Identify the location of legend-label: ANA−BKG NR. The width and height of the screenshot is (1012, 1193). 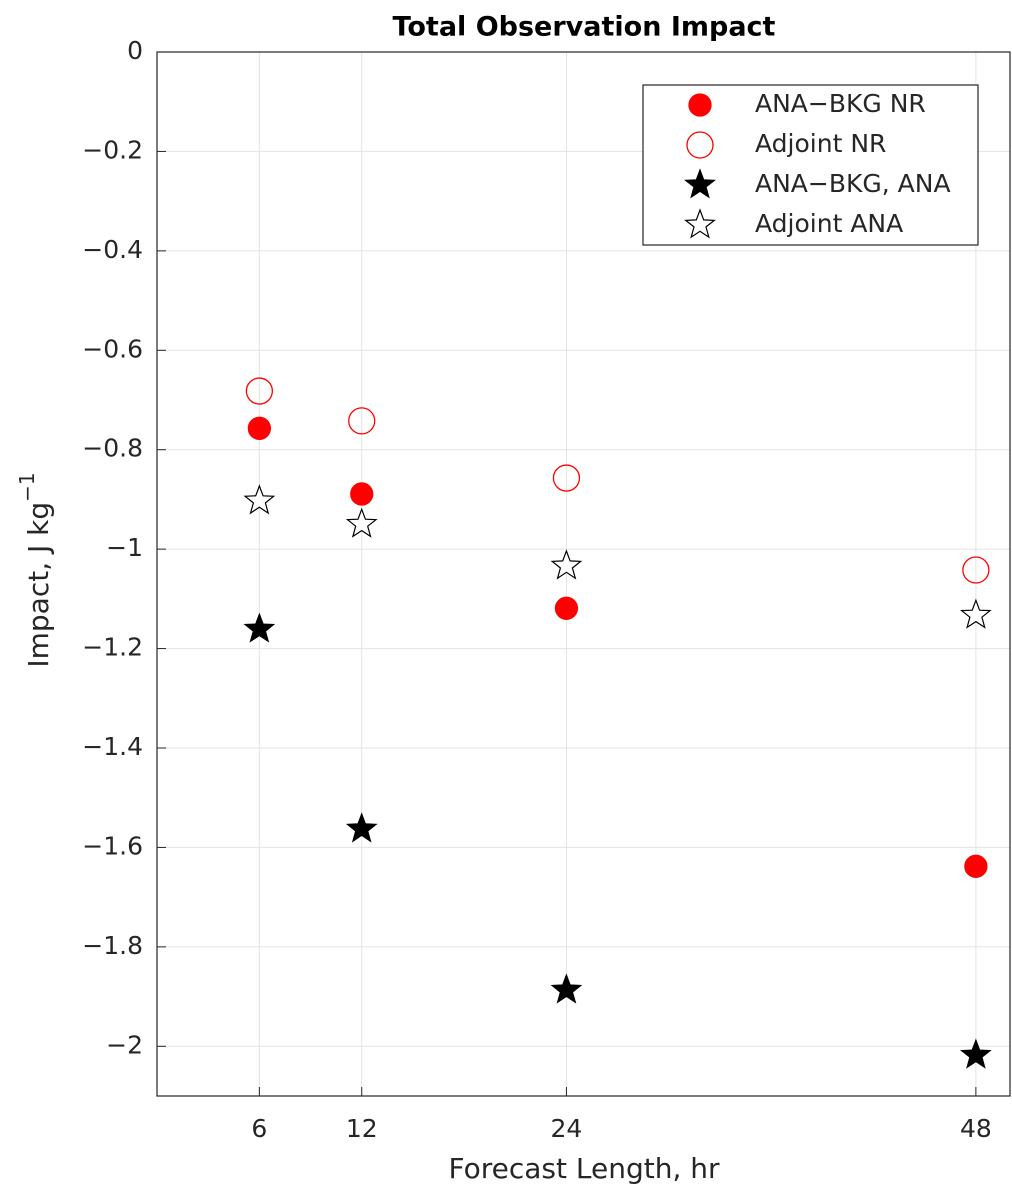
(840, 103).